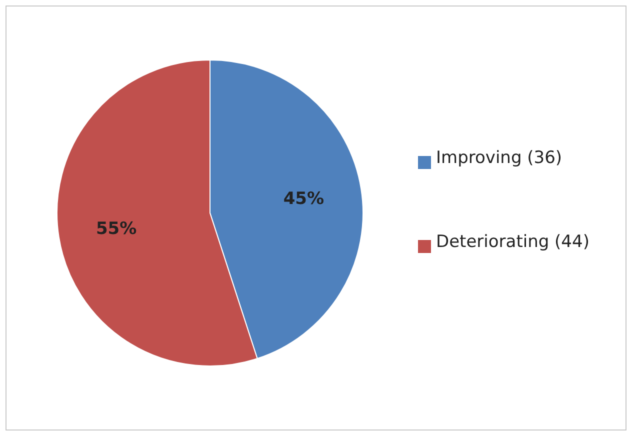  I want to click on data-label: 55%, so click(116, 228).